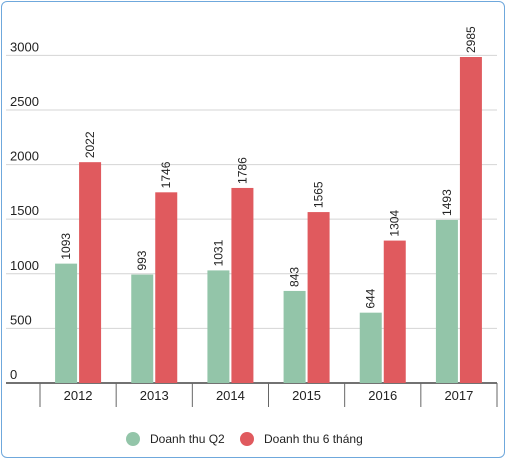  Describe the element at coordinates (133, 439) in the screenshot. I see `legend-swatch-q2` at that location.